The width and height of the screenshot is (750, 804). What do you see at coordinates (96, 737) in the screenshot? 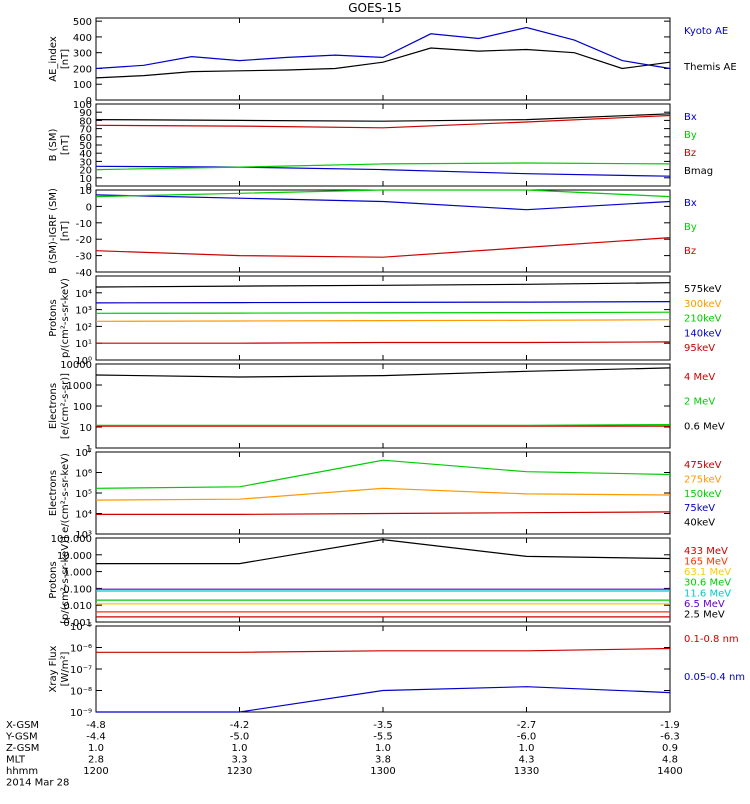
I see `footer-cell-1-0: -4.4` at bounding box center [96, 737].